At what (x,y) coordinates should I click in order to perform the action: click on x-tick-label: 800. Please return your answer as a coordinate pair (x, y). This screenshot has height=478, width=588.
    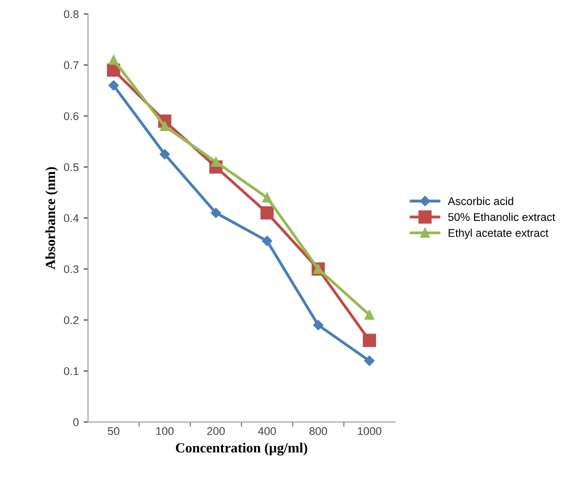
    Looking at the image, I should click on (318, 431).